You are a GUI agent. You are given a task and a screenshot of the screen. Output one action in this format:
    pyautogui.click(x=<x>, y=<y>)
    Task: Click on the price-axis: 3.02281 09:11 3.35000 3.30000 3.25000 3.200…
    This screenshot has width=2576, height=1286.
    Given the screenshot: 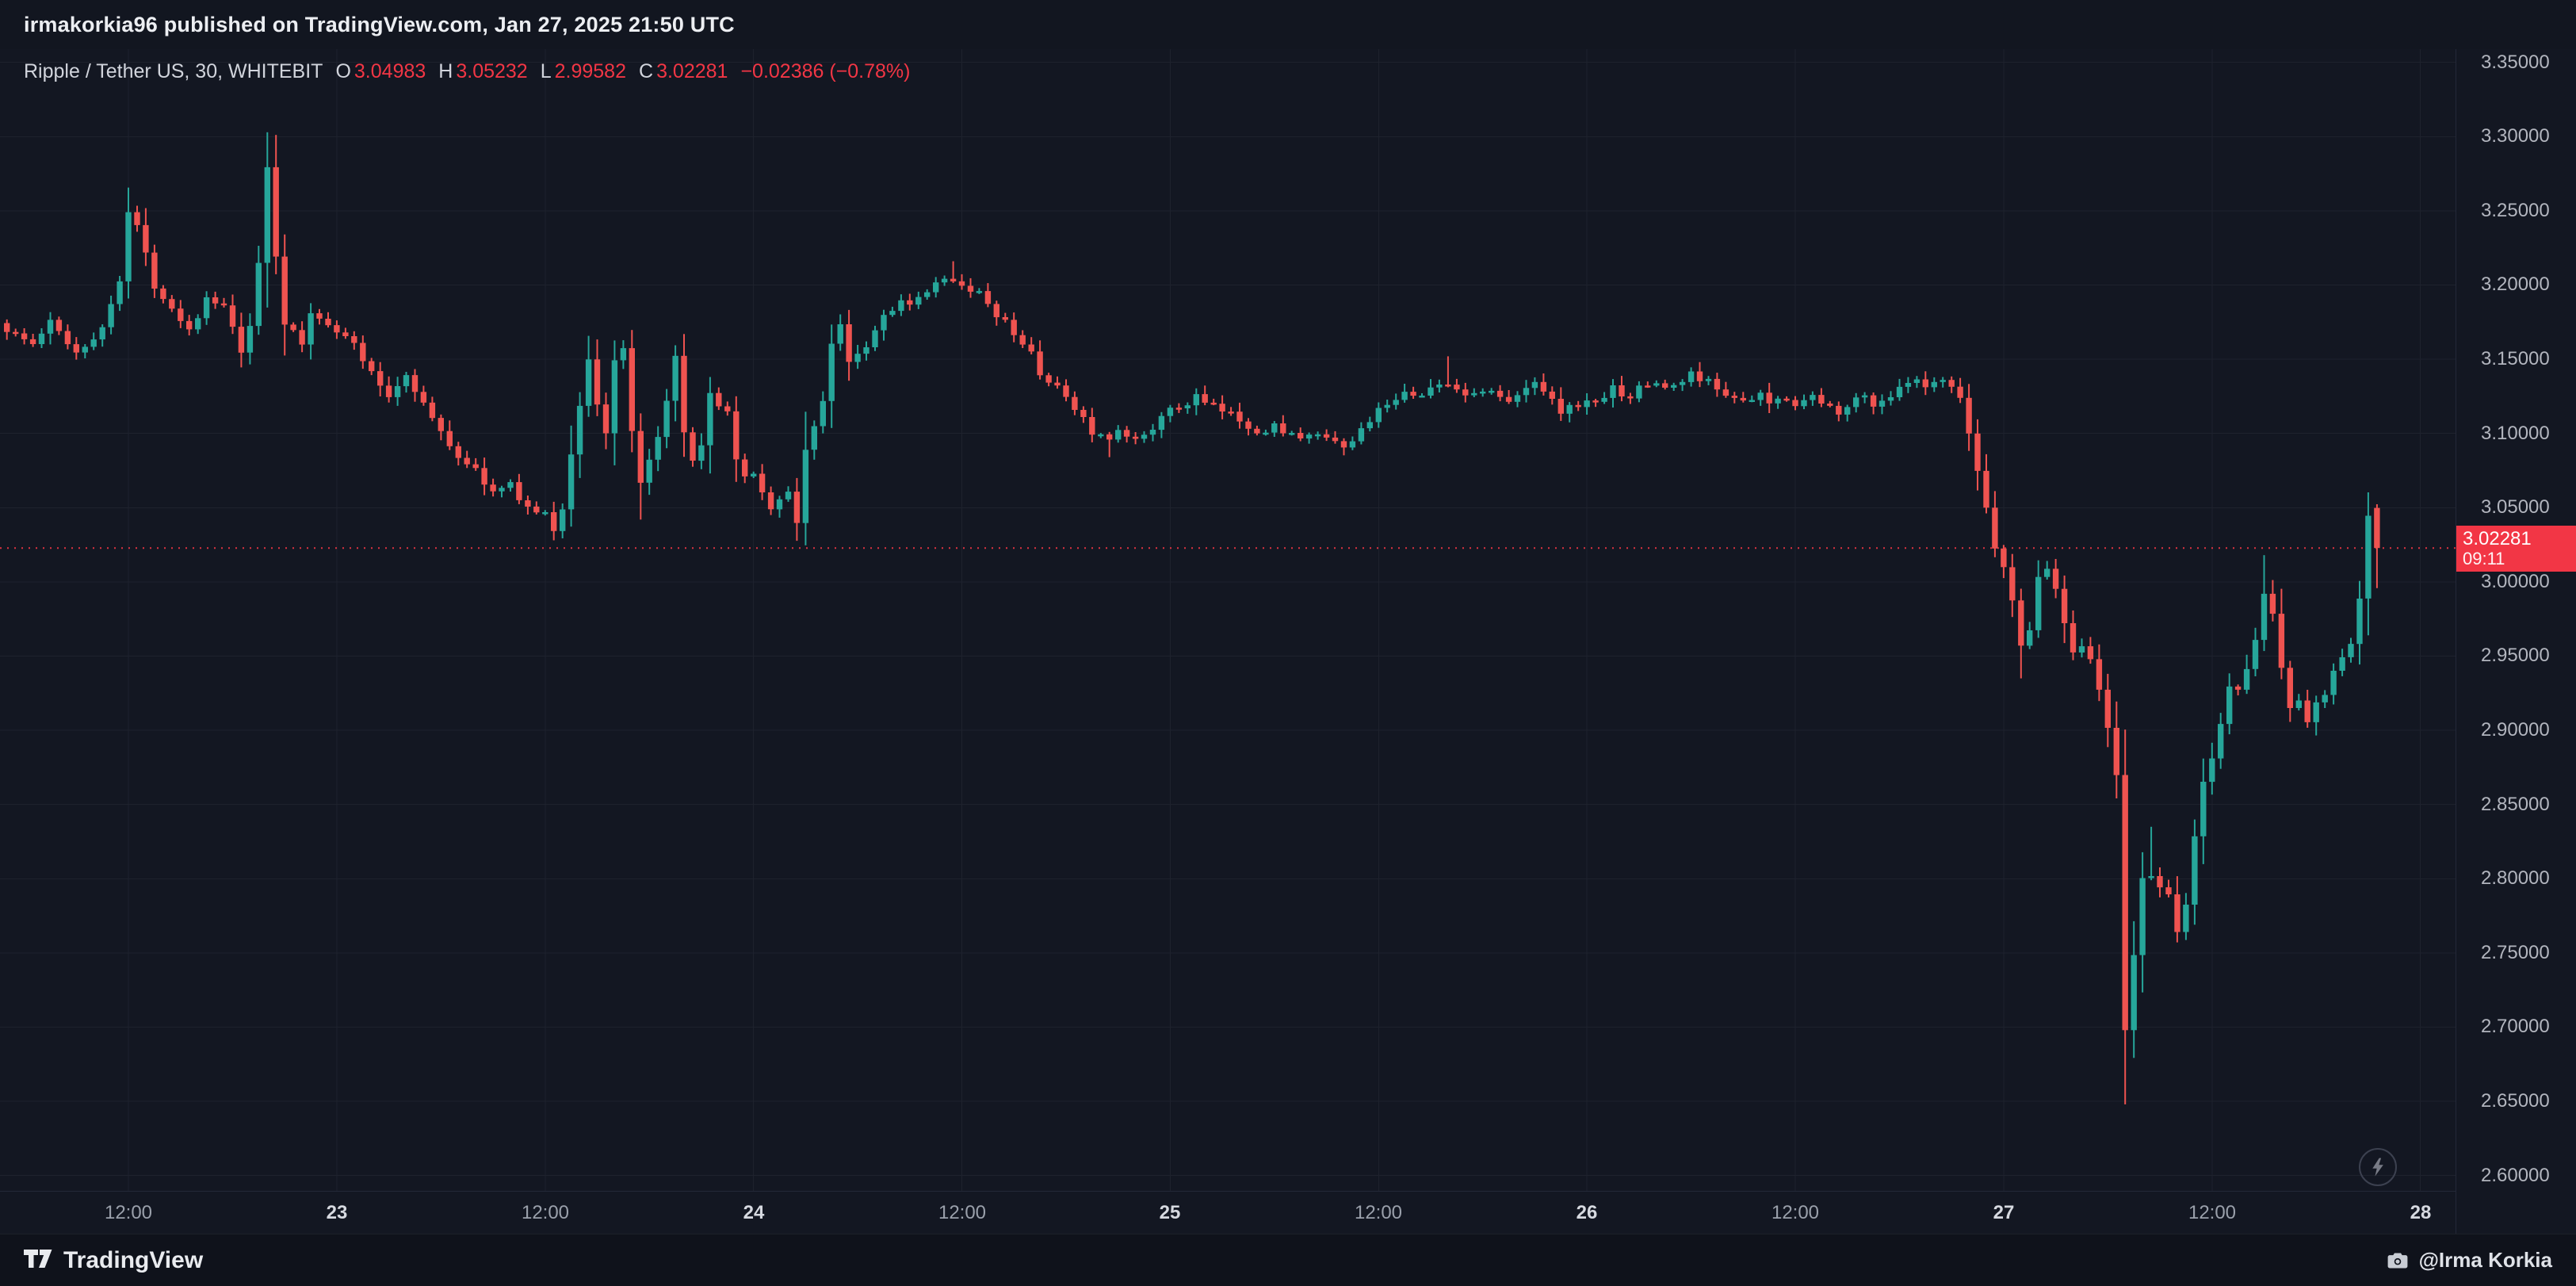 What is the action you would take?
    pyautogui.click(x=2516, y=641)
    